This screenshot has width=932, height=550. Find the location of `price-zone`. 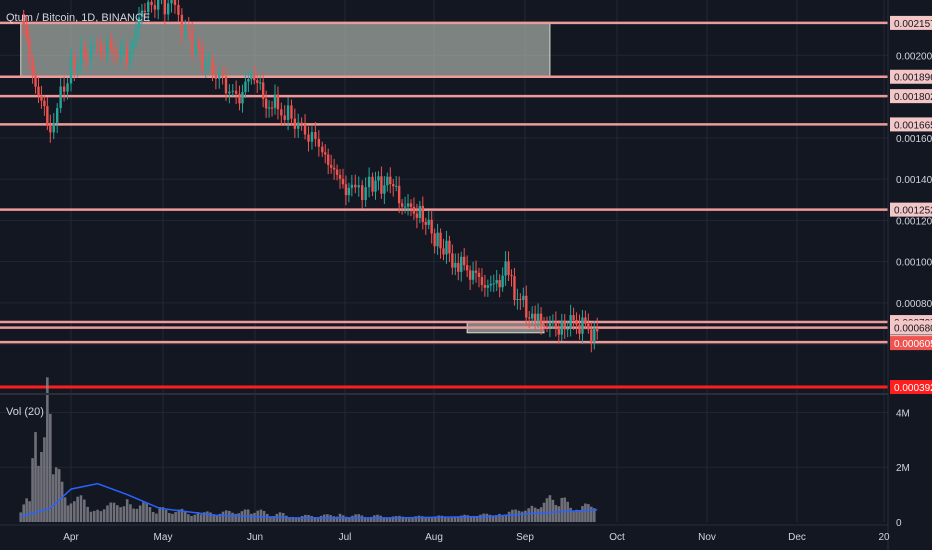

price-zone is located at coordinates (285, 50).